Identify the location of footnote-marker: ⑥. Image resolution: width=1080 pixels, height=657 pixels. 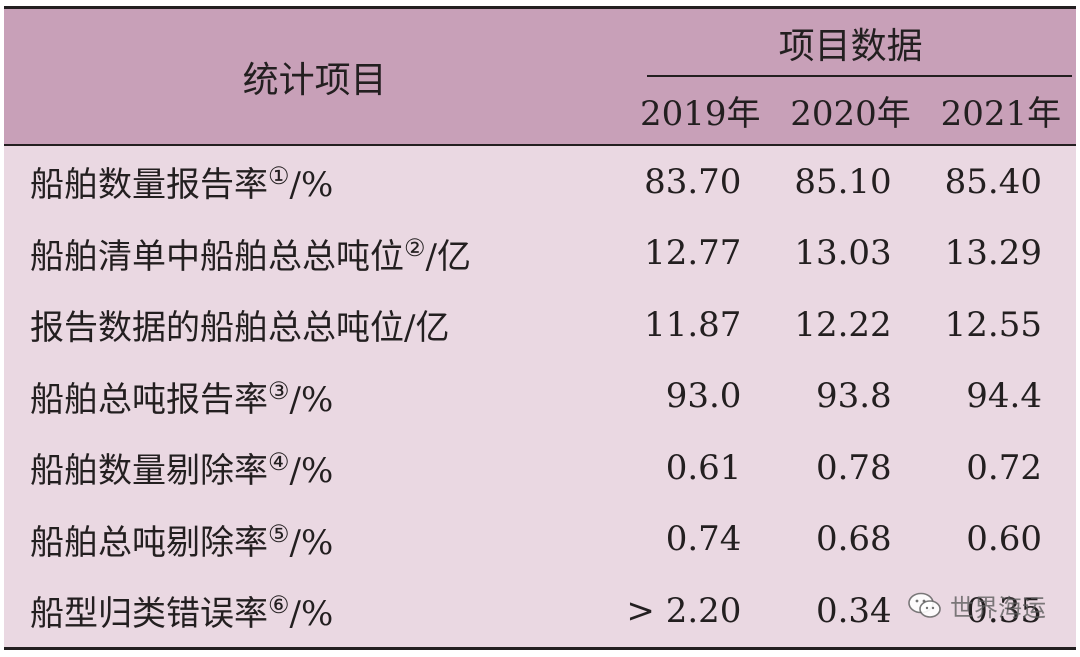
(279, 605).